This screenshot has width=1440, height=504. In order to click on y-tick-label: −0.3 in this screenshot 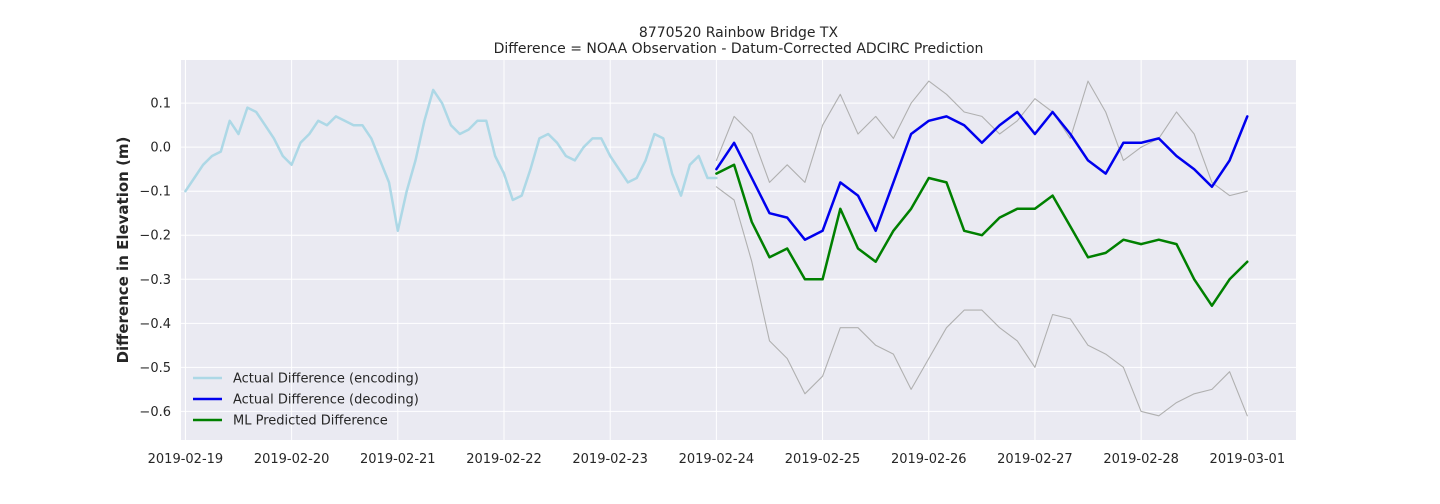, I will do `click(155, 280)`.